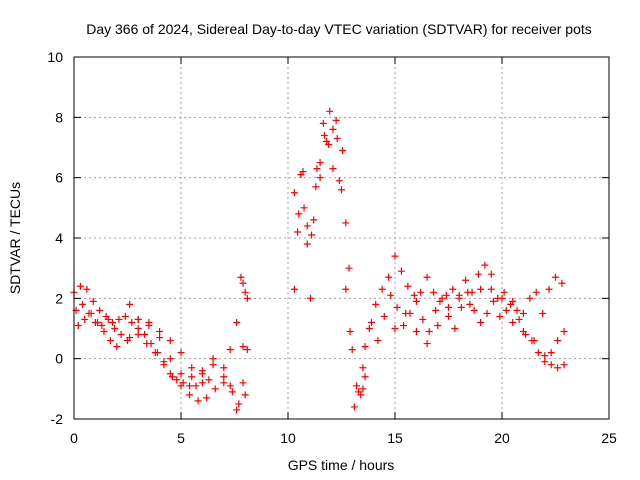 The width and height of the screenshot is (640, 480). What do you see at coordinates (59, 359) in the screenshot?
I see `y-tick-label: 0` at bounding box center [59, 359].